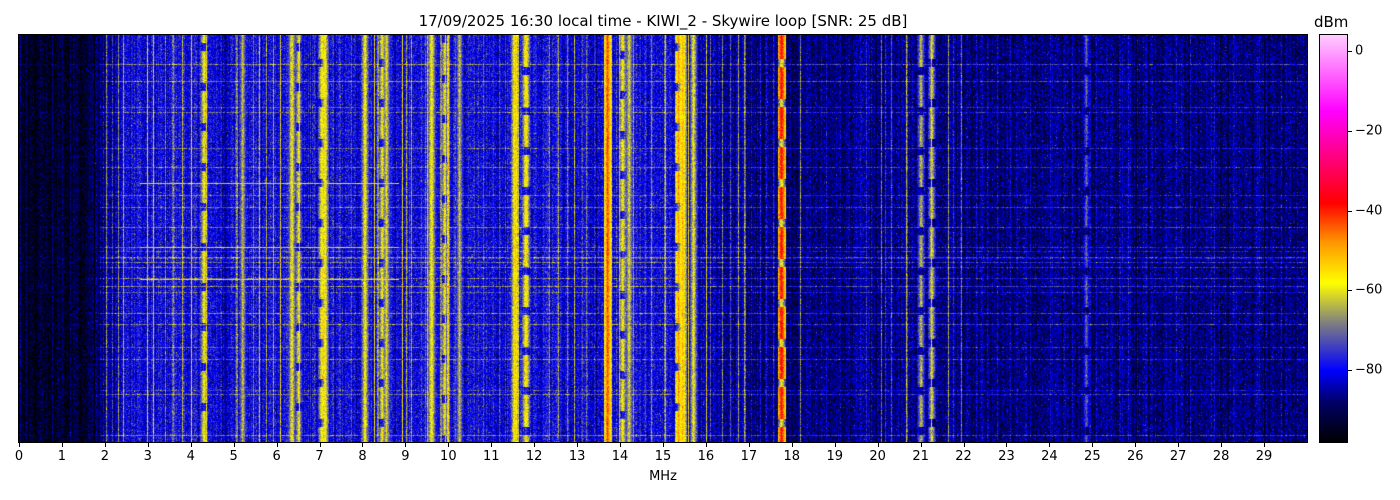  What do you see at coordinates (577, 456) in the screenshot?
I see `x-tick-label: 13` at bounding box center [577, 456].